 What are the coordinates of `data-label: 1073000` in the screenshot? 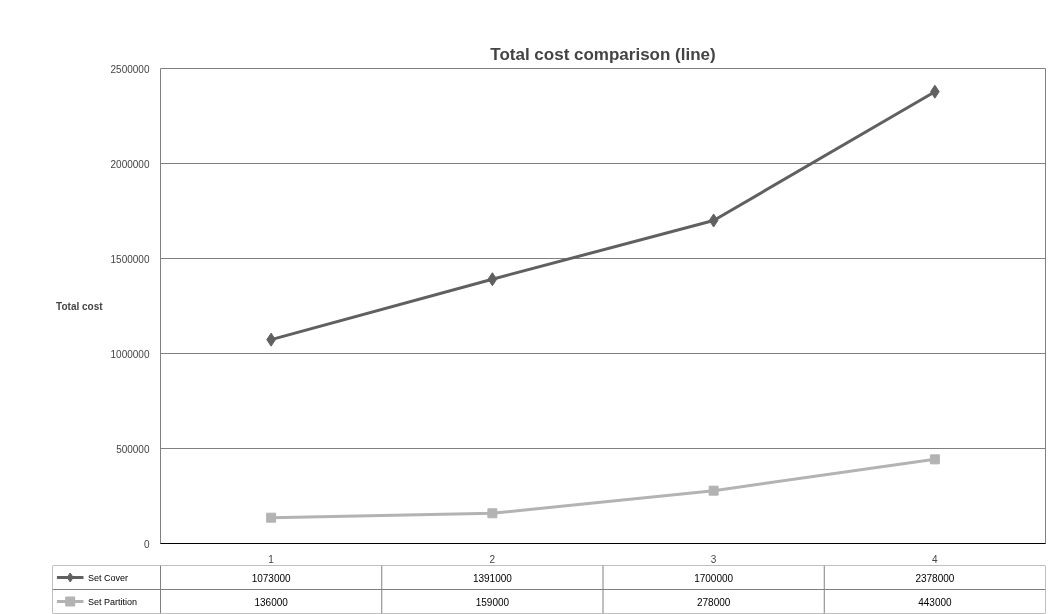 It's located at (271, 578).